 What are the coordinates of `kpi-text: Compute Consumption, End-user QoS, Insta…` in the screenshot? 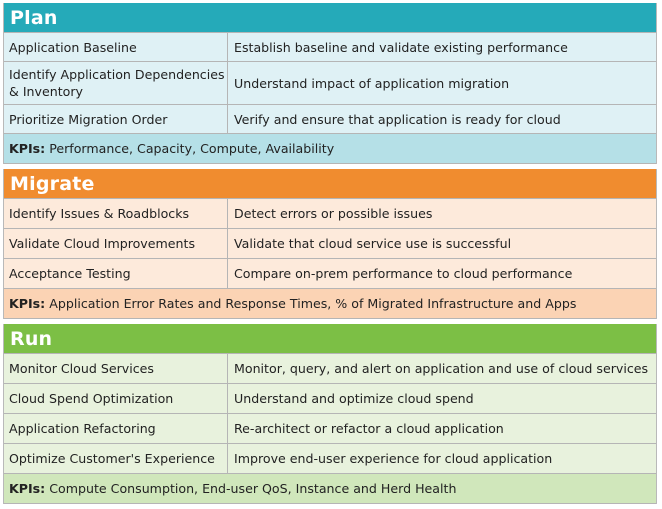 It's located at (251, 488).